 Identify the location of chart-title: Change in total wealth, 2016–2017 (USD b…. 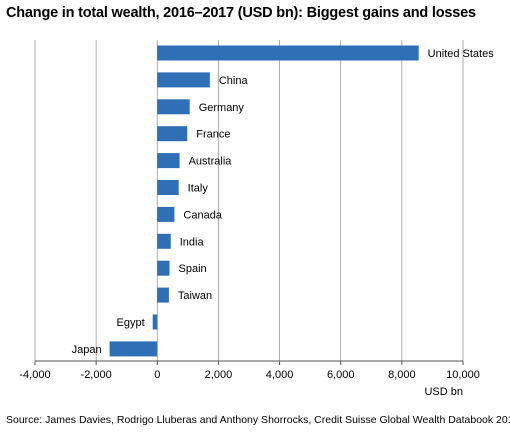
(241, 13).